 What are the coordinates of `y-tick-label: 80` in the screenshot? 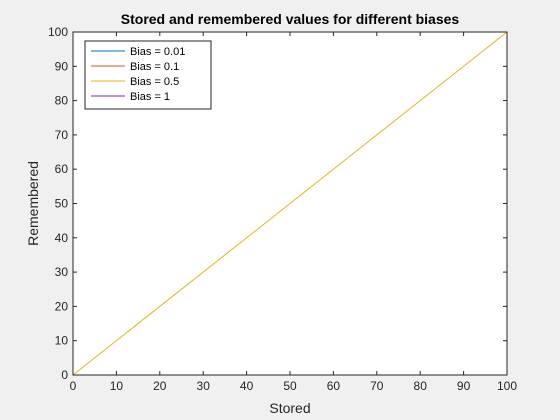 It's located at (62, 101).